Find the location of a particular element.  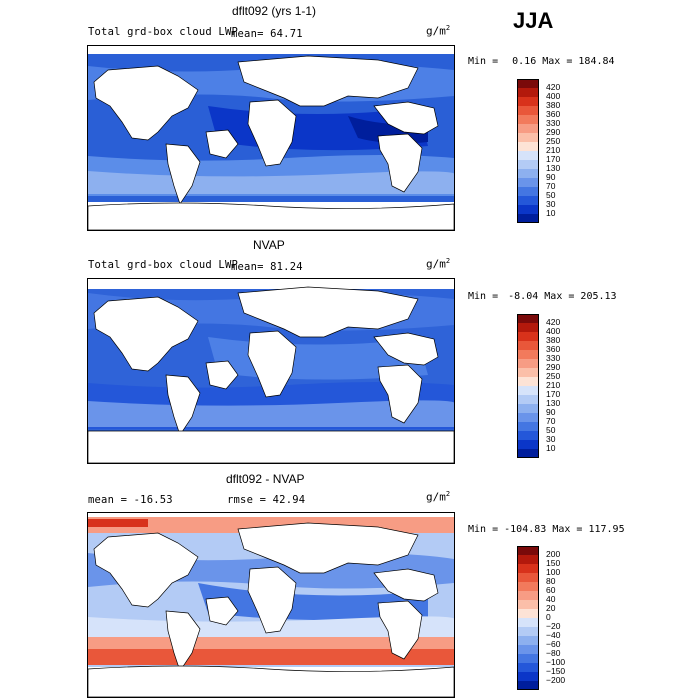

map-obs-svg is located at coordinates (271, 371).